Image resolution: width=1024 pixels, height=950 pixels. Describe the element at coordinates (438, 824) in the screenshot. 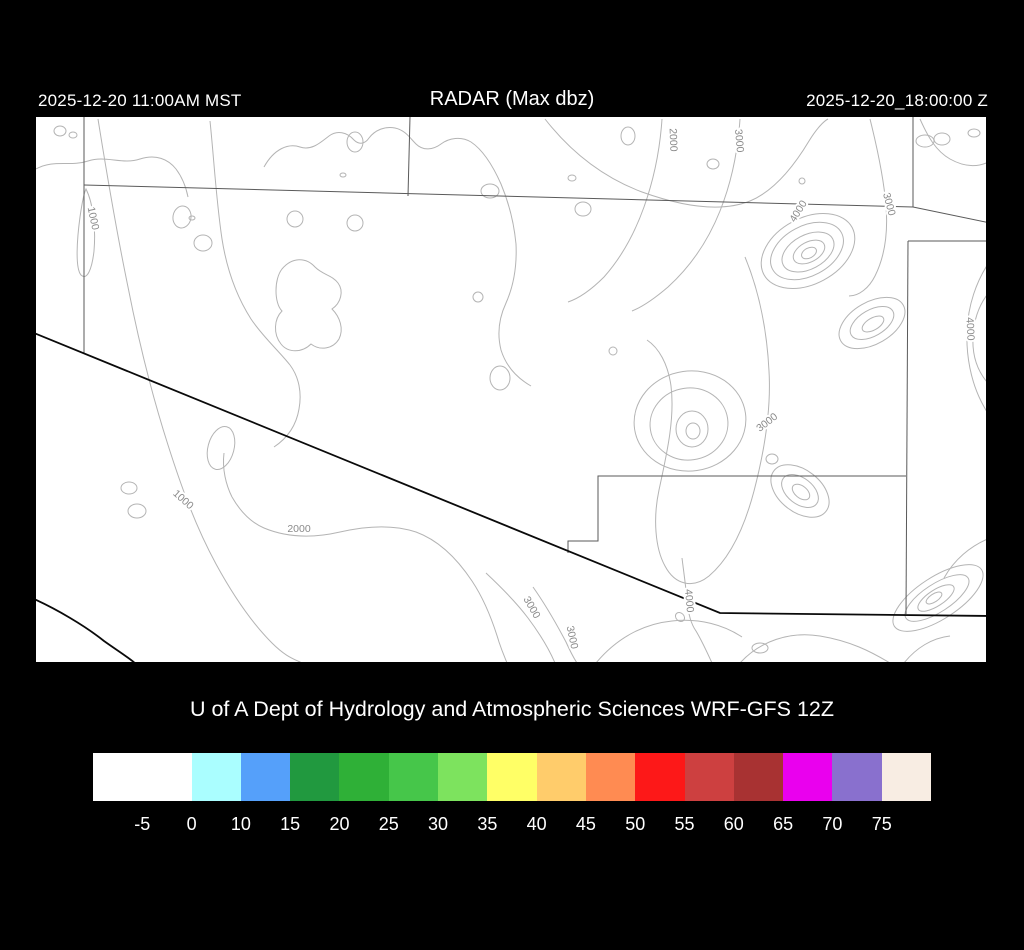

I see `colorbar-tick-label: 30` at that location.